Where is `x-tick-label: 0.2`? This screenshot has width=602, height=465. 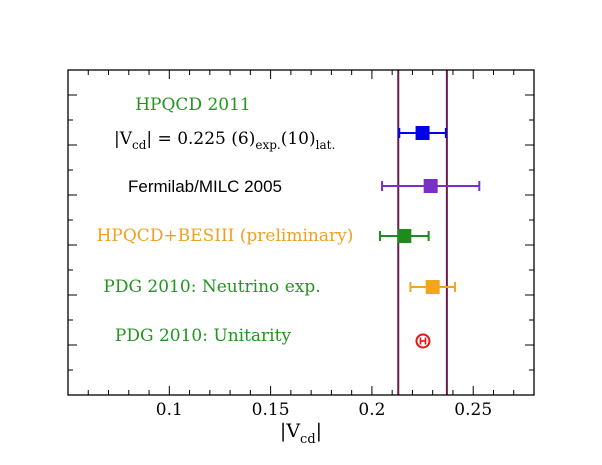 x-tick-label: 0.2 is located at coordinates (371, 410).